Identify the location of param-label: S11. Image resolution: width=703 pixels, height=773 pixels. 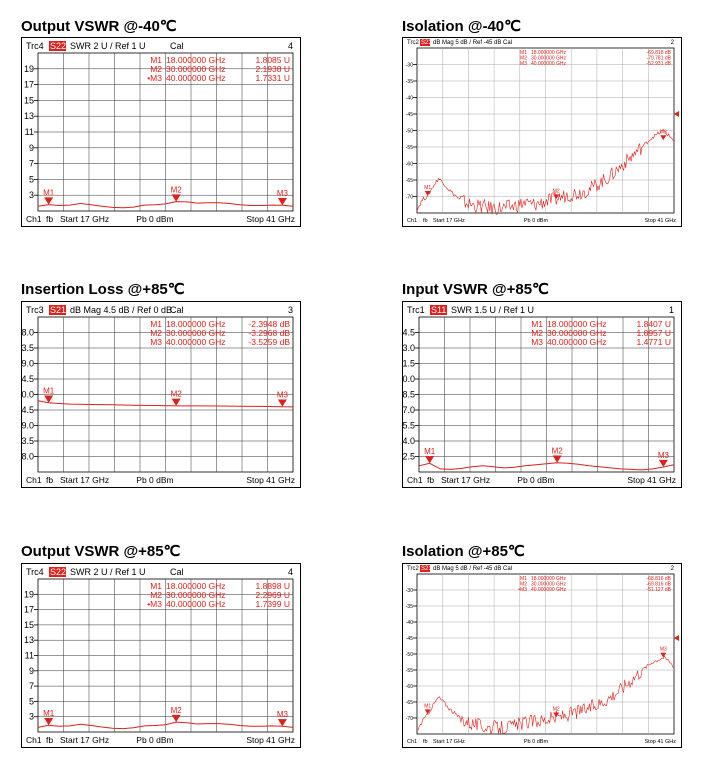
(438, 310).